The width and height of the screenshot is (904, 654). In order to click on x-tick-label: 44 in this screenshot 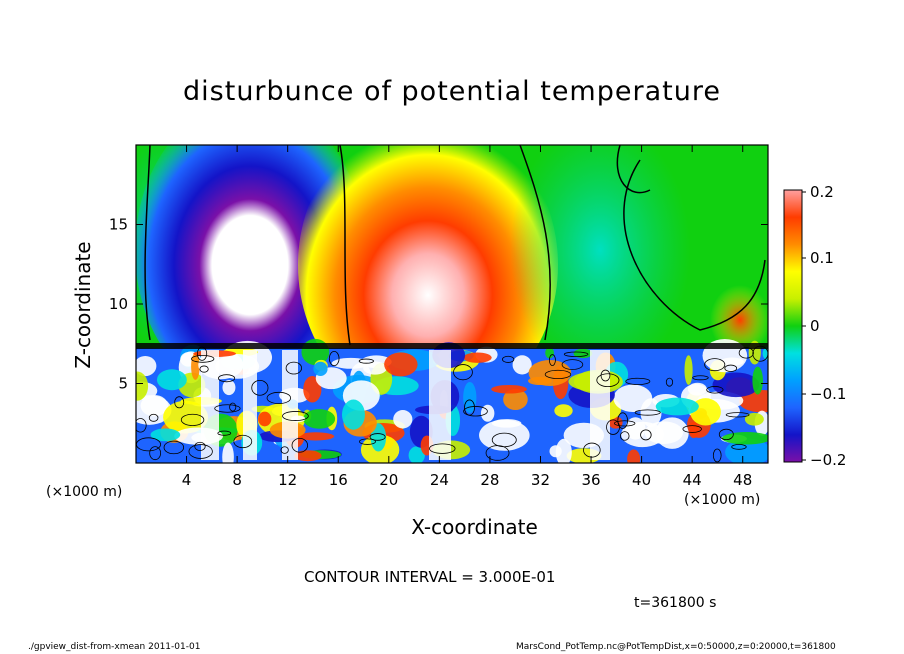, I will do `click(692, 480)`.